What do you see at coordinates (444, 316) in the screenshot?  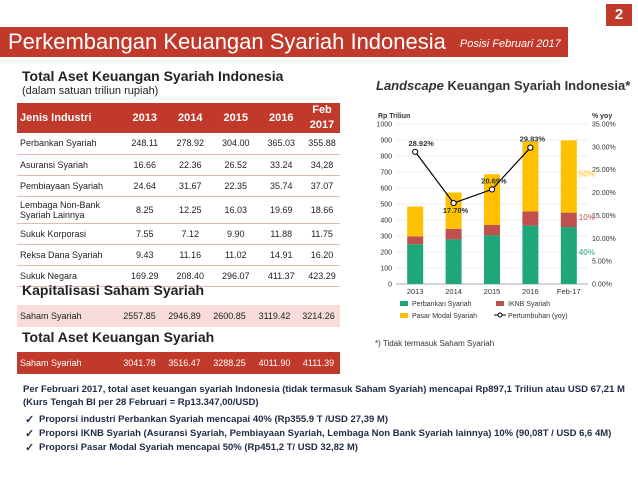 I see `legend-label: Pasar Modal Syariah` at bounding box center [444, 316].